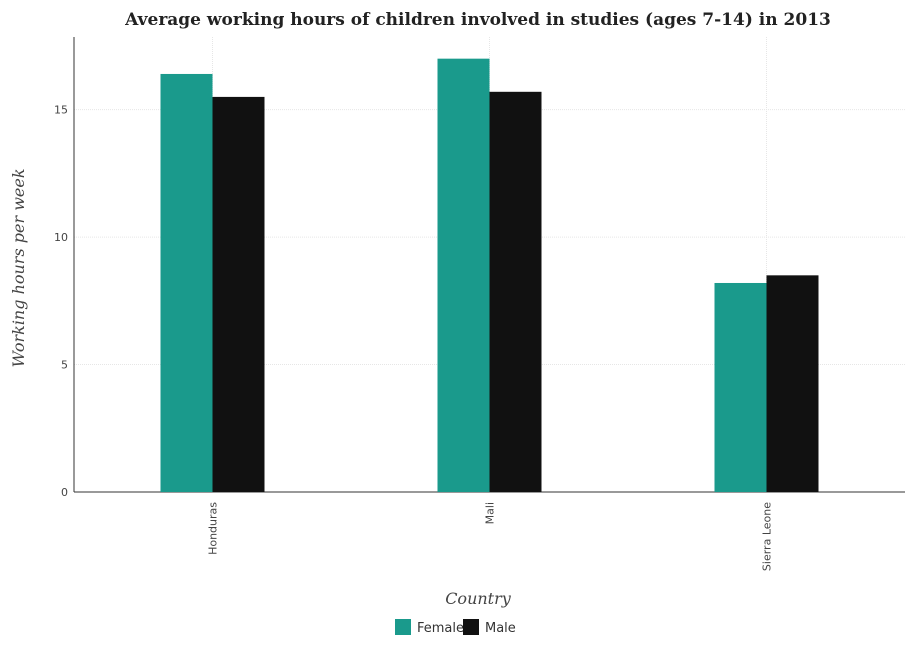 The image size is (912, 650). Describe the element at coordinates (213, 528) in the screenshot. I see `x-tick-label: Honduras` at that location.